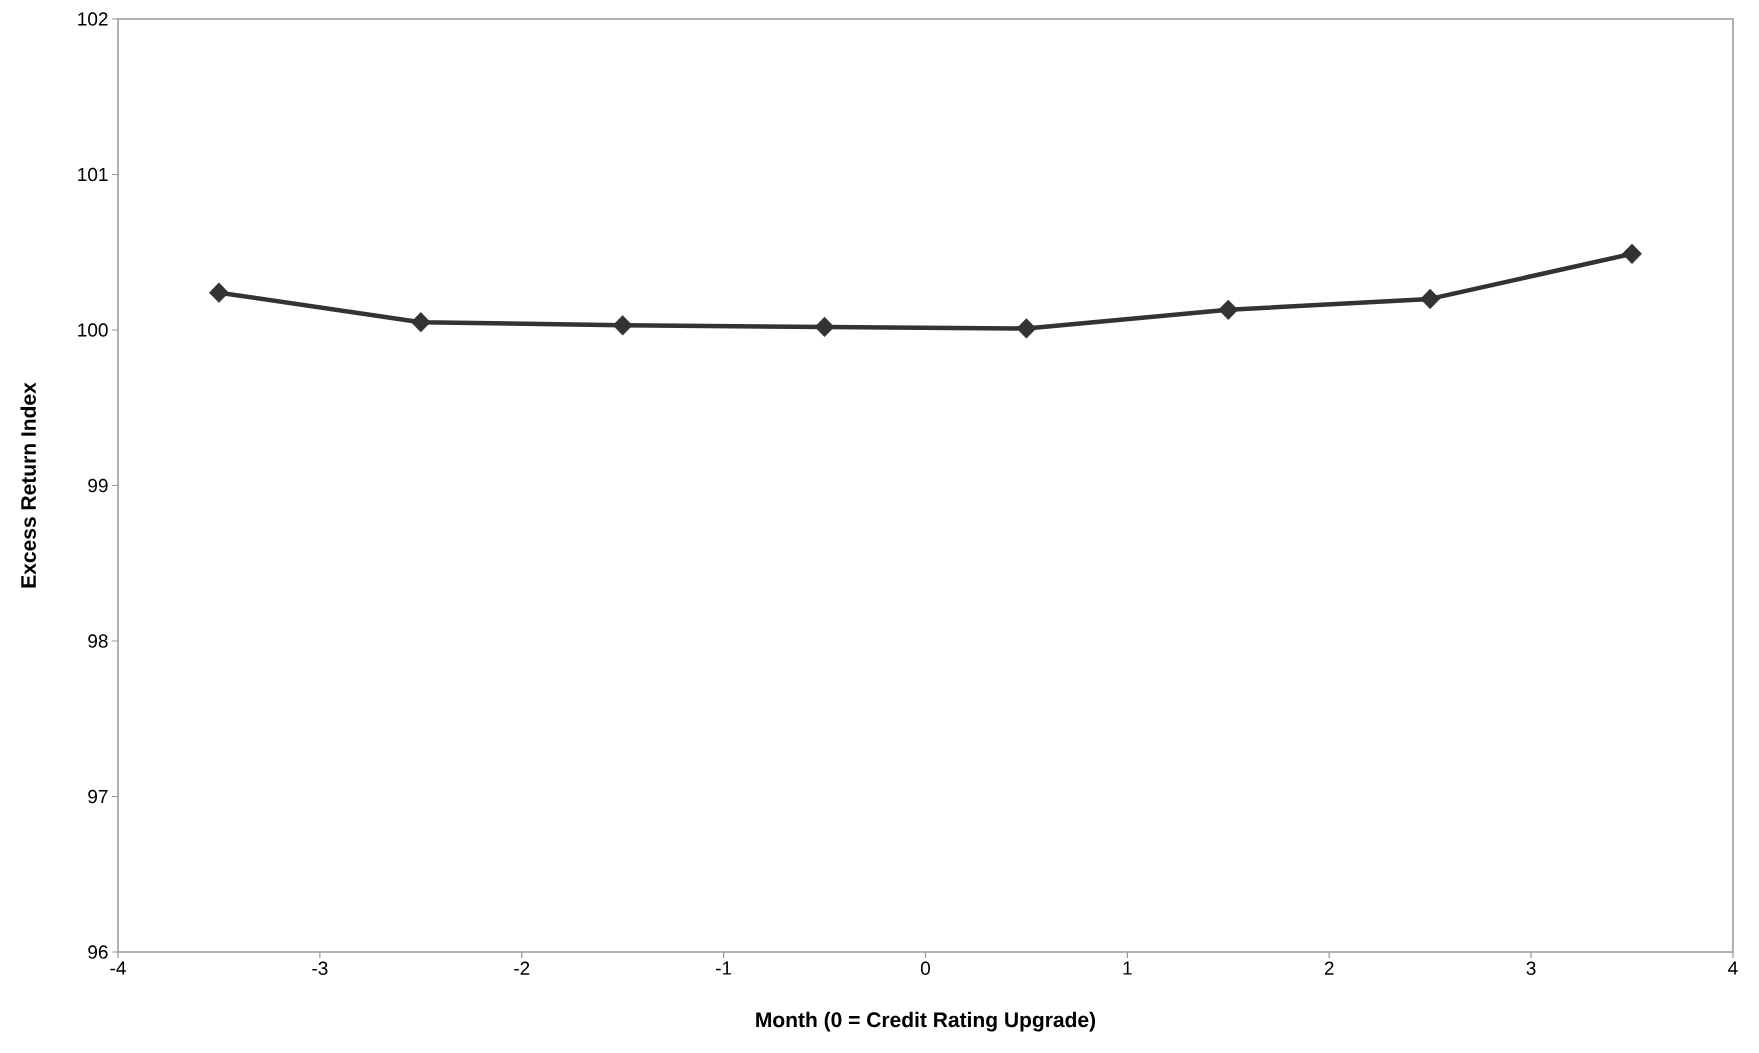  What do you see at coordinates (98, 485) in the screenshot?
I see `y-tick-label: 99` at bounding box center [98, 485].